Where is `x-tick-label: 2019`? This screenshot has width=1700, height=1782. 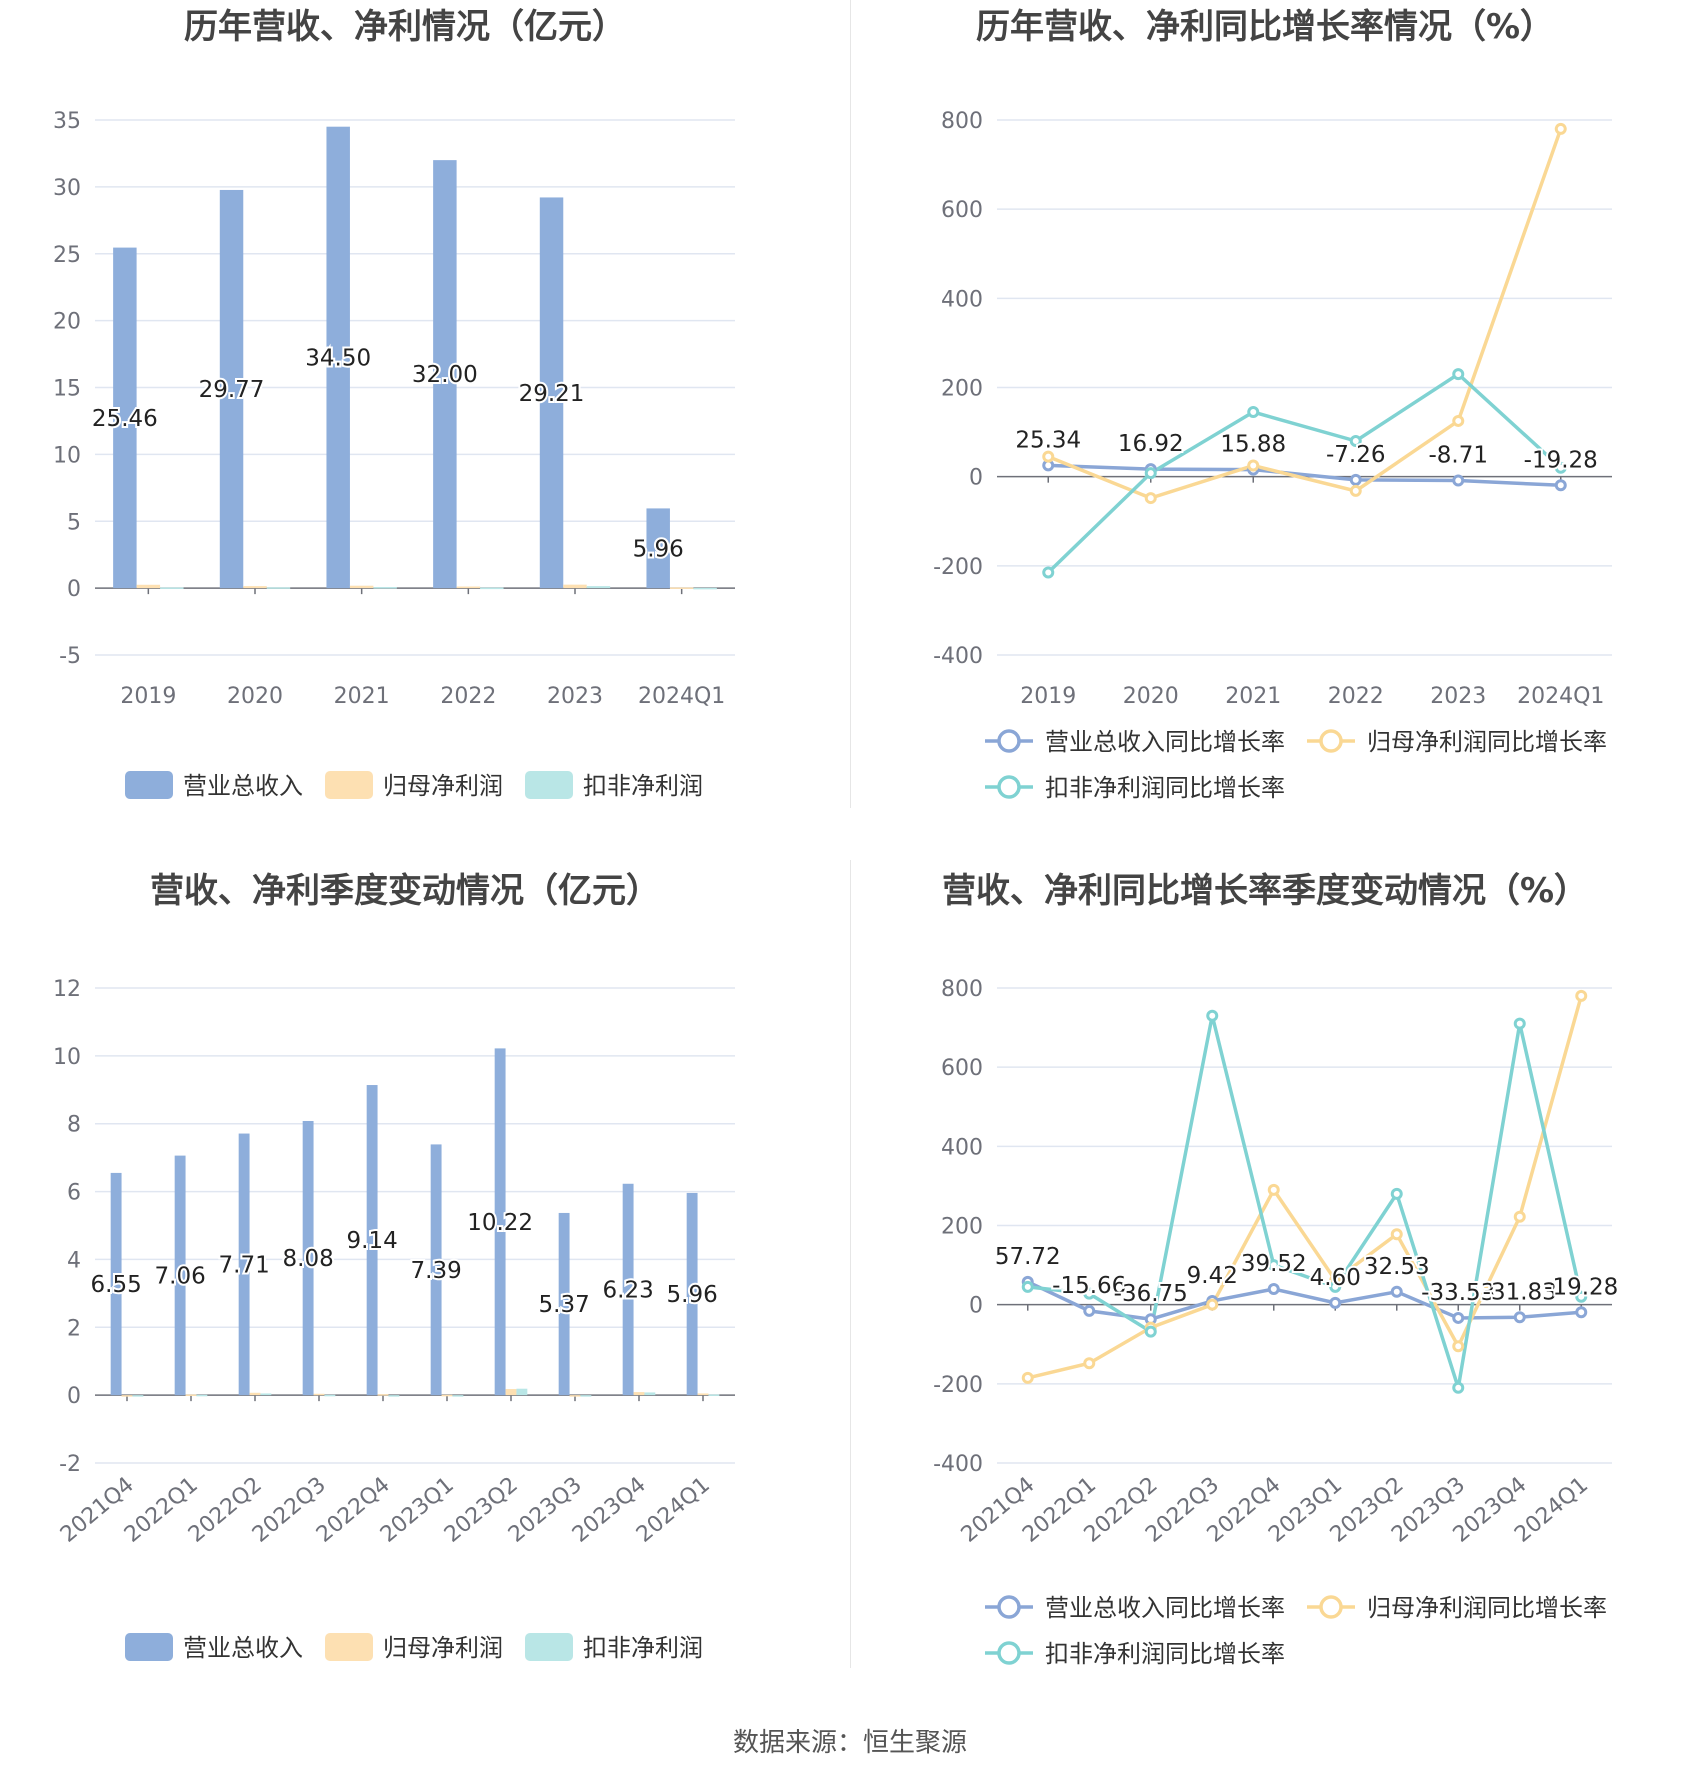 x-tick-label: 2019 is located at coordinates (148, 696).